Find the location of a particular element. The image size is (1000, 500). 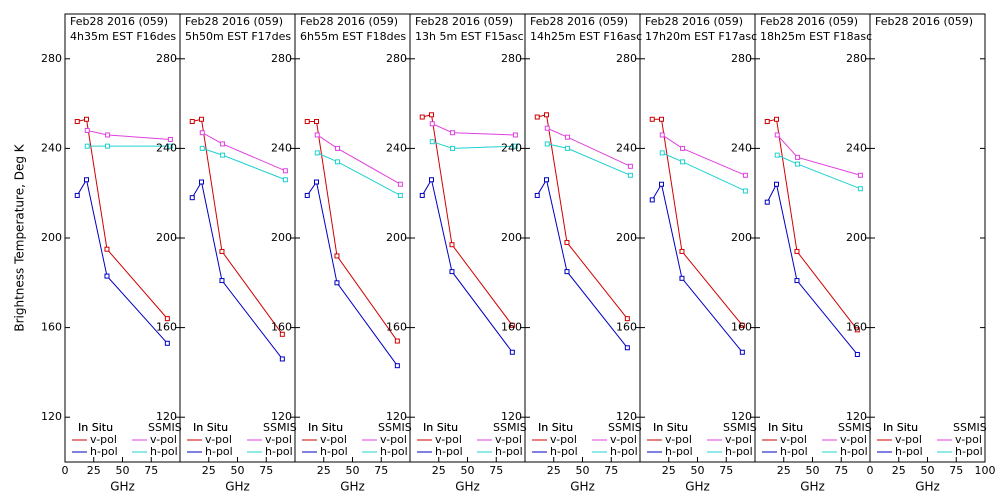

x-tick-label: 100 is located at coordinates (985, 470).